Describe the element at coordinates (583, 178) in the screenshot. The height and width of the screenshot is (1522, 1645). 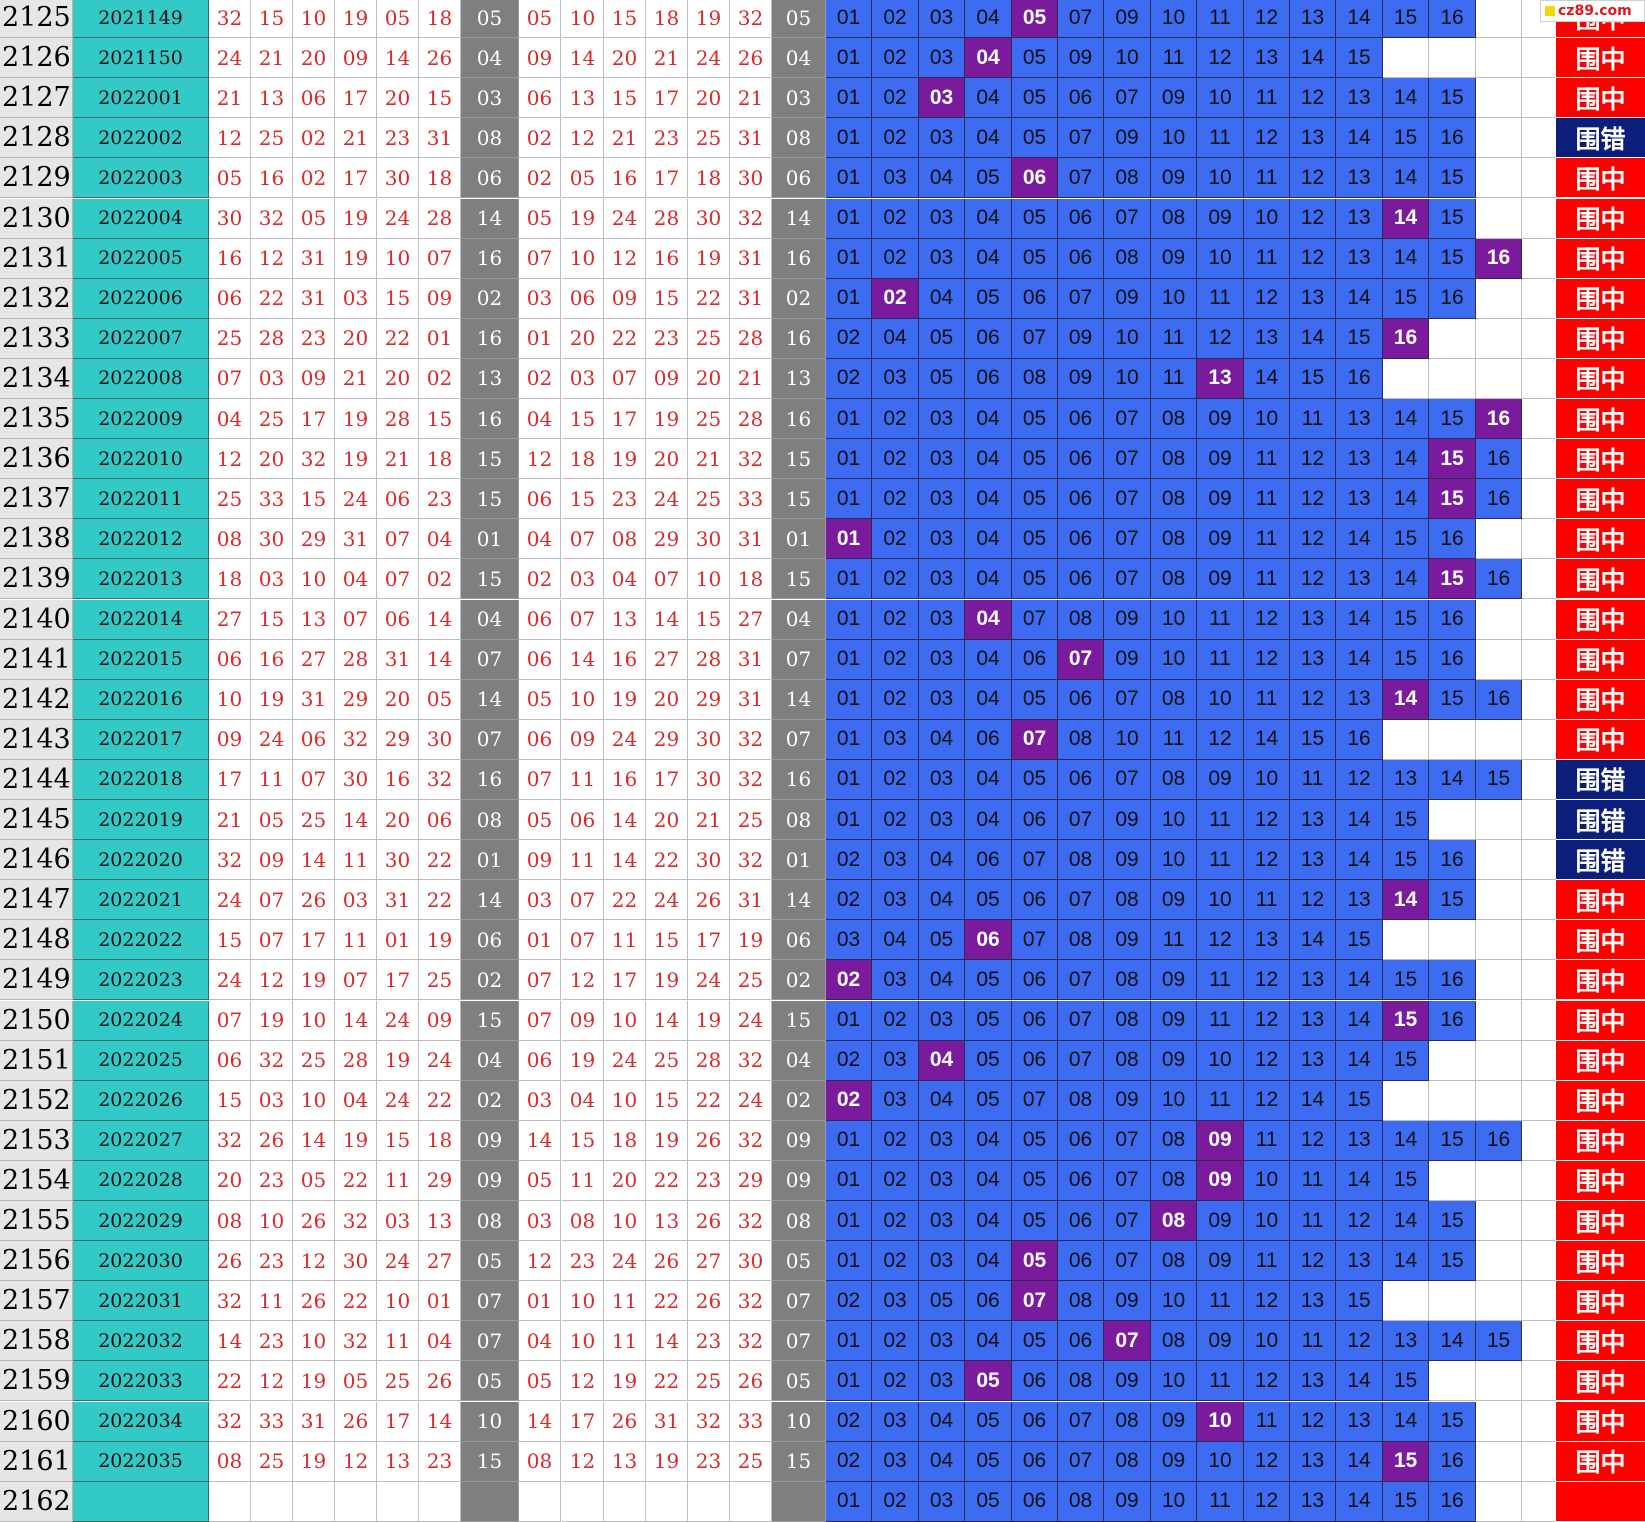
I see `sorted-number: 05` at that location.